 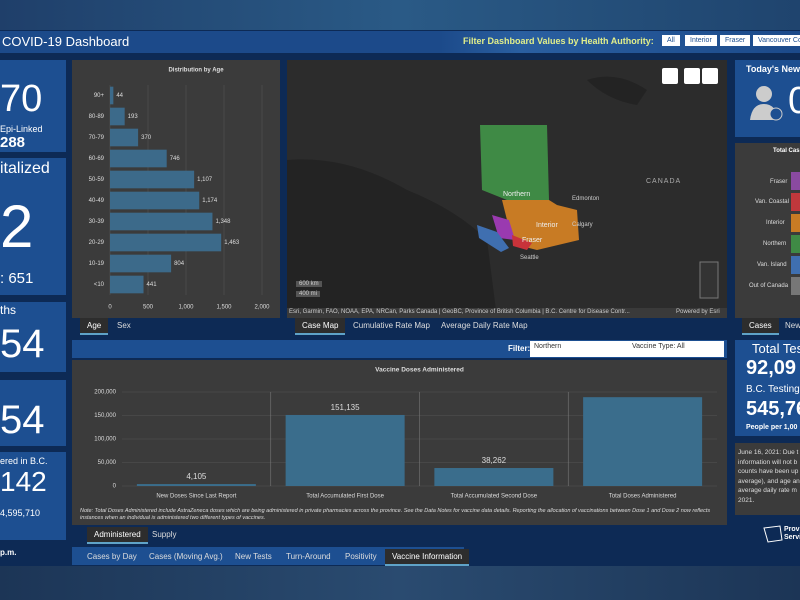 I want to click on filter-button: All, so click(x=671, y=40).